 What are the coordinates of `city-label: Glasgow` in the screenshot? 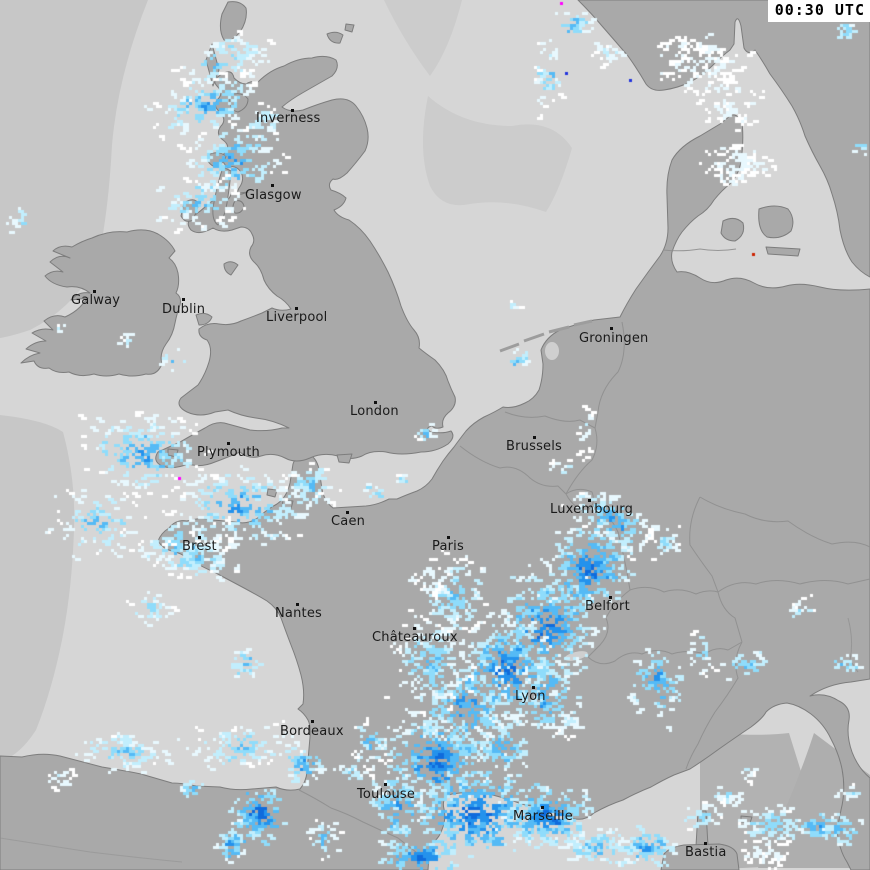 It's located at (273, 195).